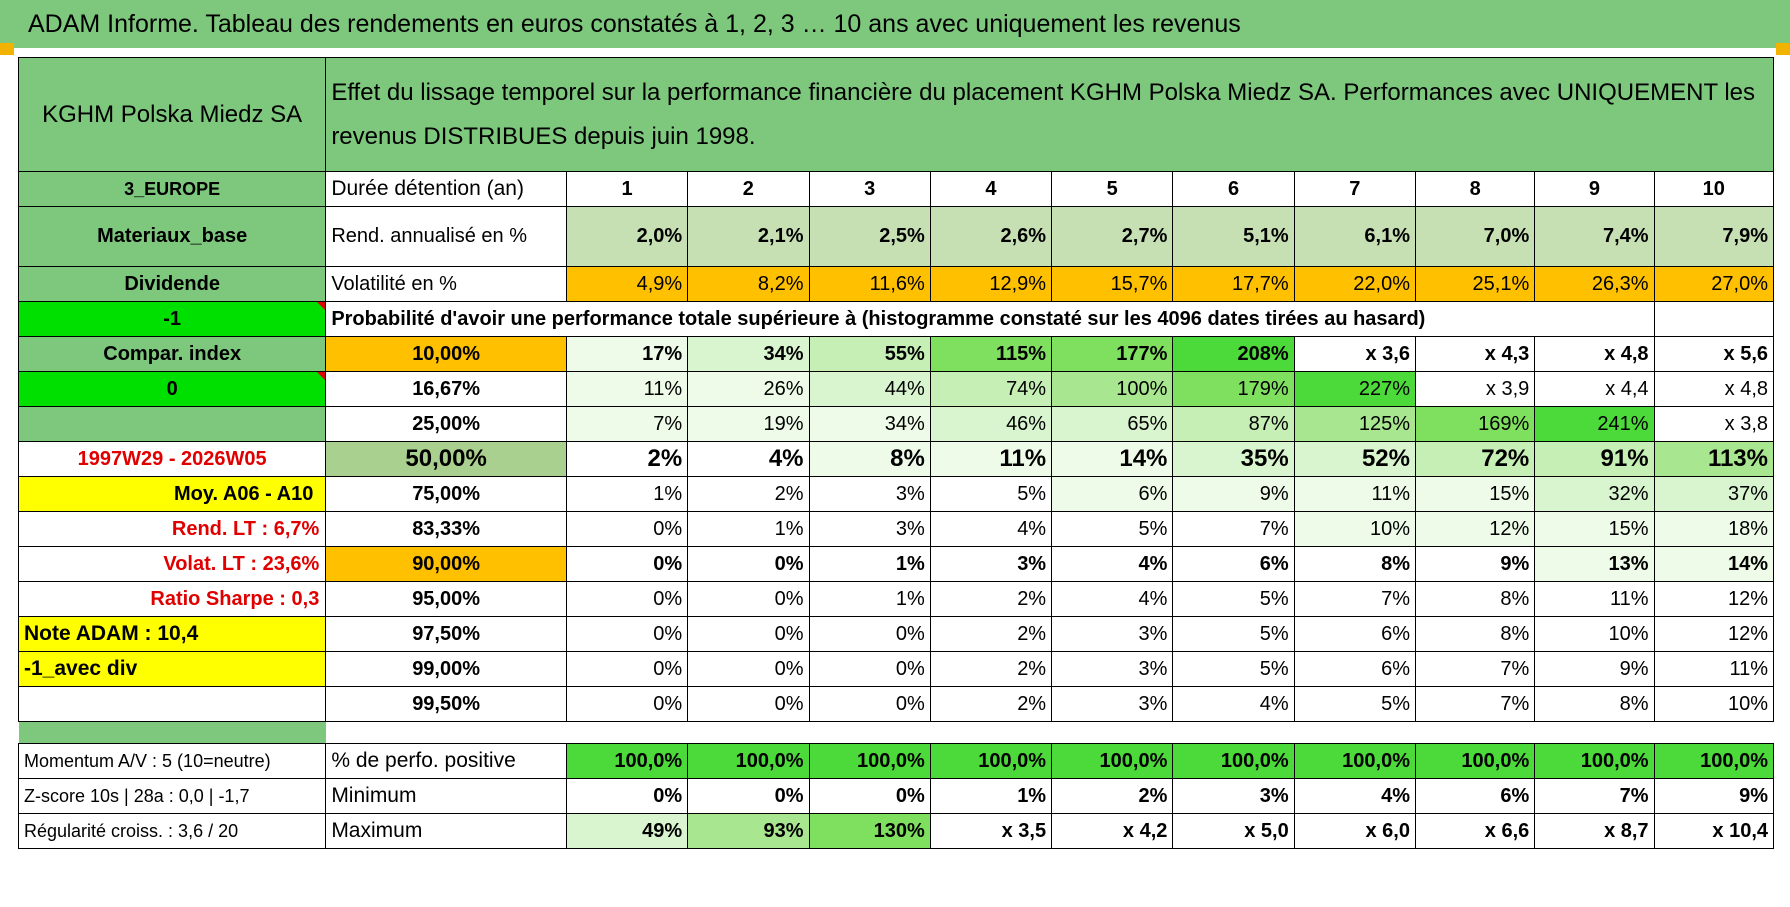 The width and height of the screenshot is (1790, 907). What do you see at coordinates (1233, 389) in the screenshot?
I see `probability-value: 179%` at bounding box center [1233, 389].